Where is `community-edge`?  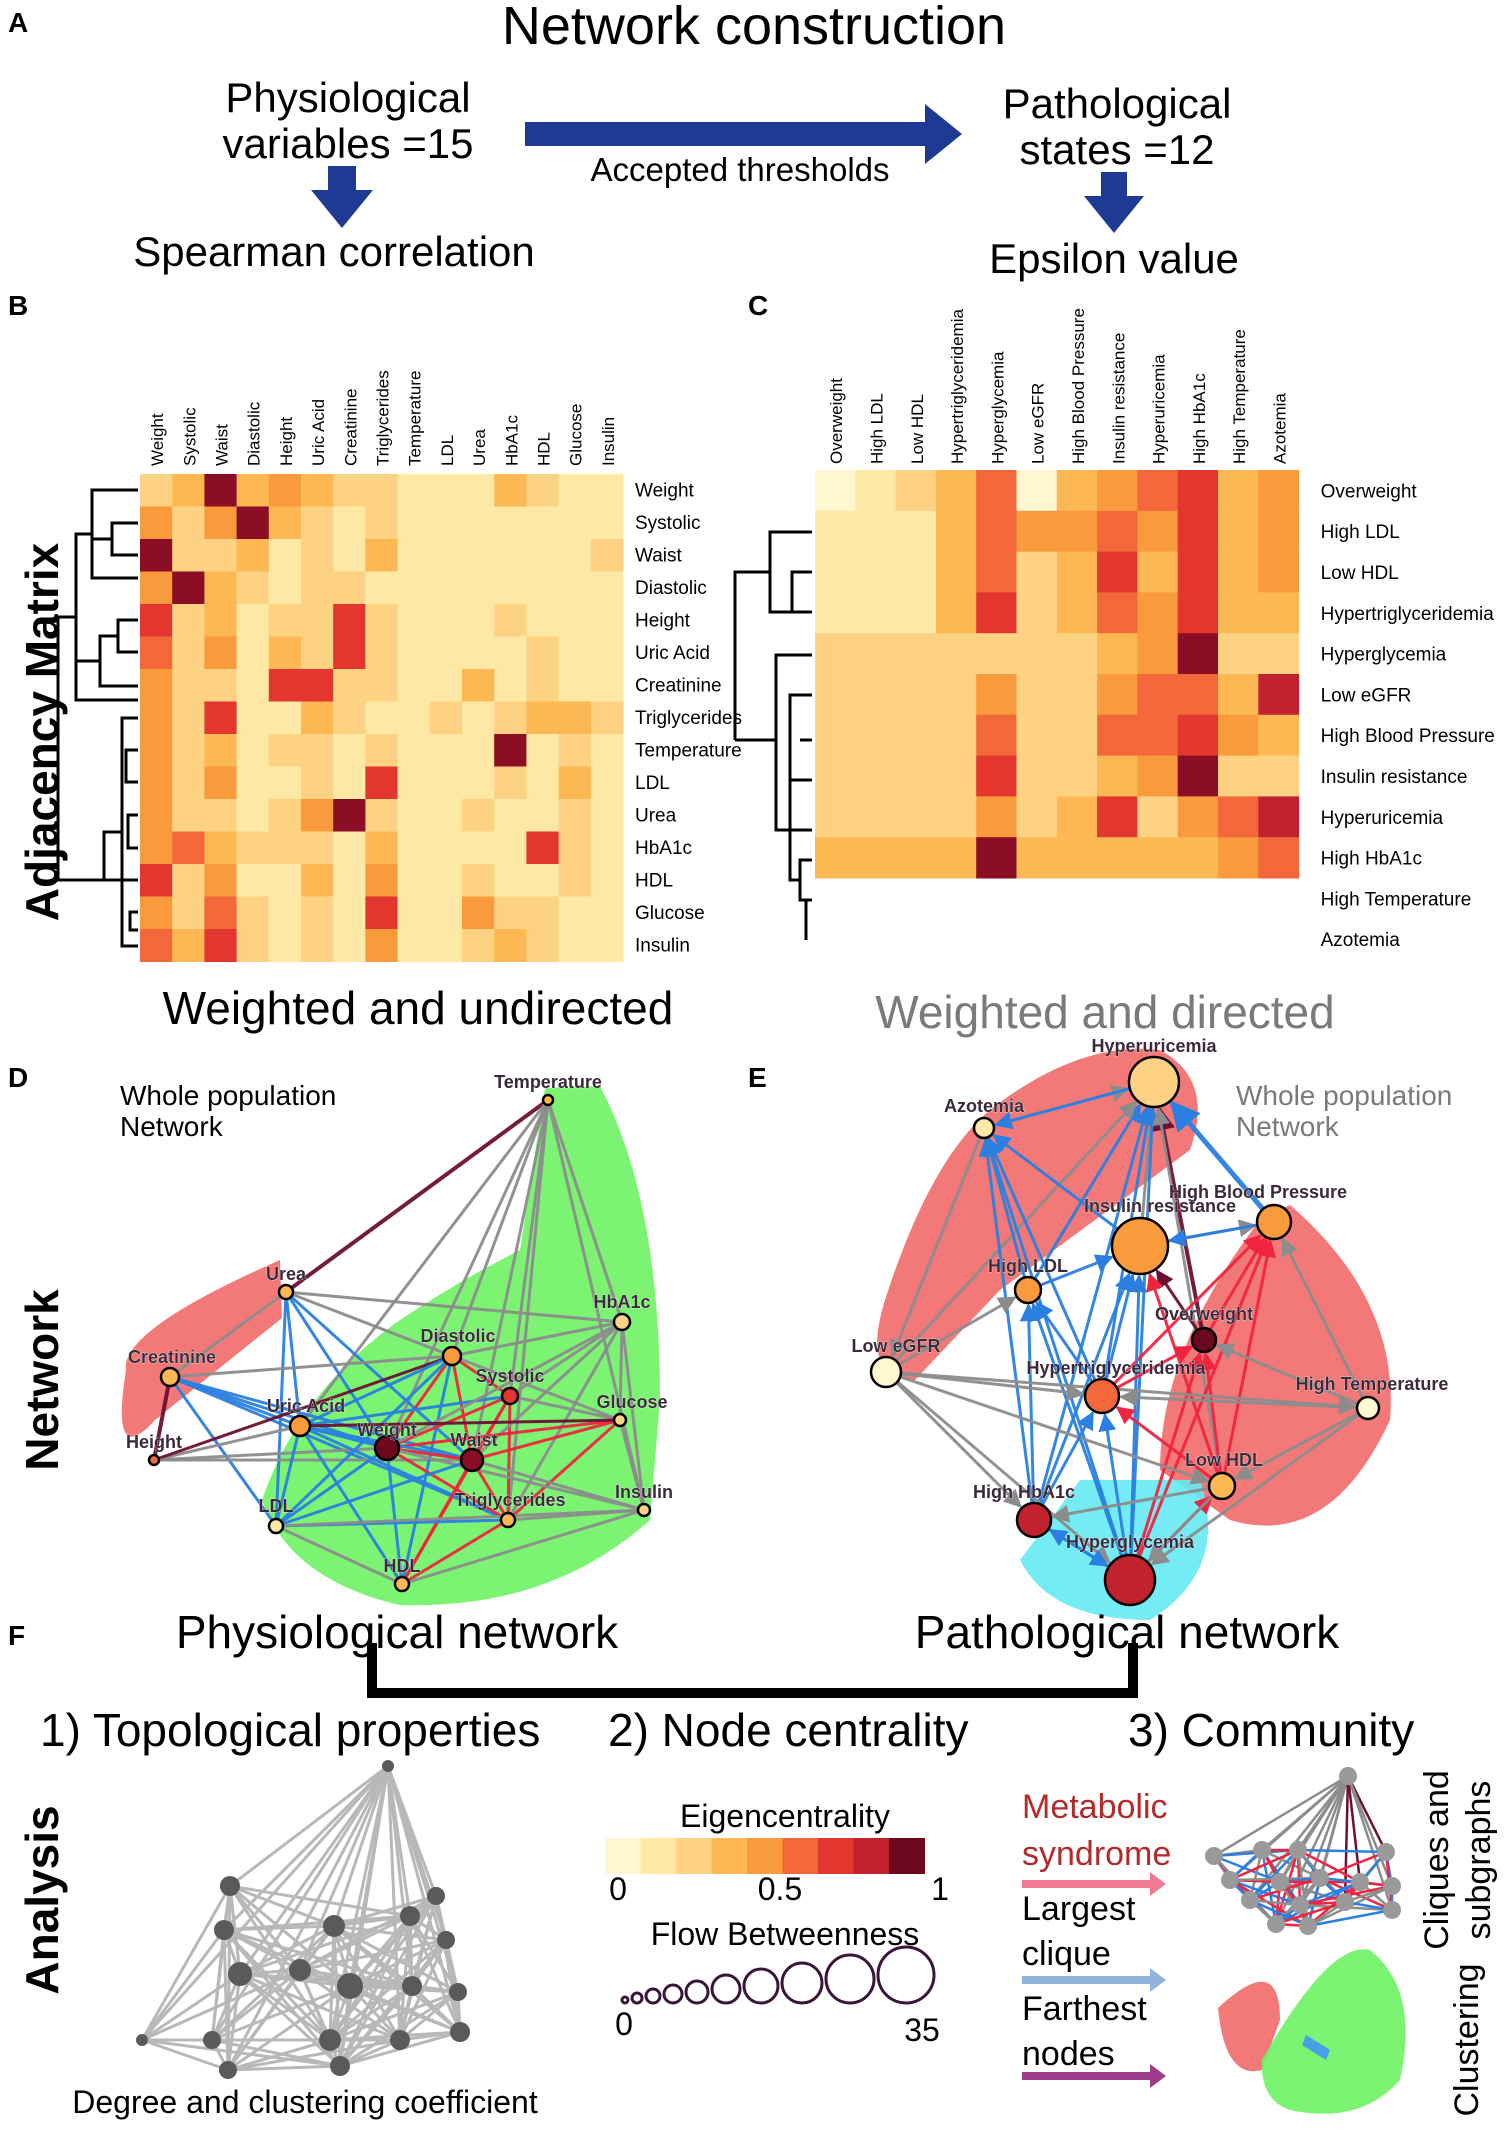 community-edge is located at coordinates (1279, 1913).